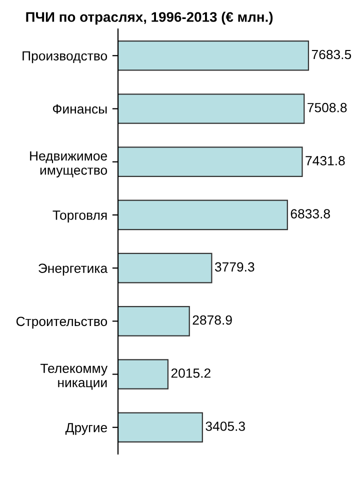 The image size is (361, 484). I want to click on y-tick-label: Строительство, so click(62, 322).